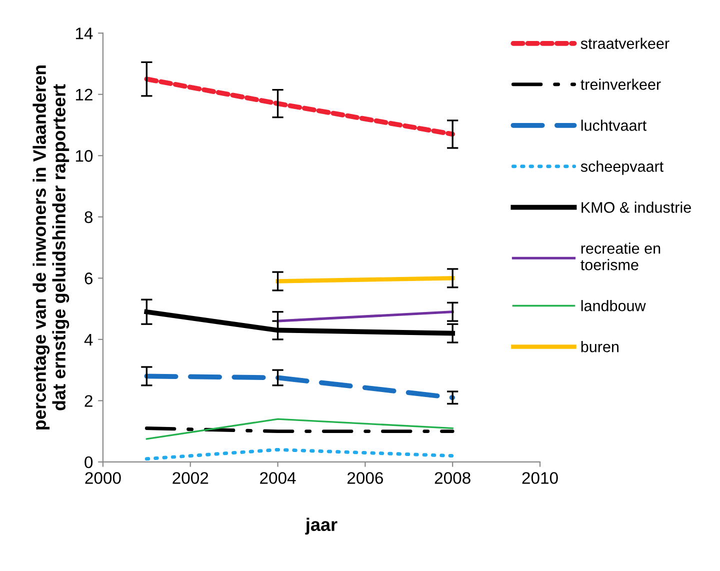  Describe the element at coordinates (278, 478) in the screenshot. I see `x-tick-label: 2004` at that location.